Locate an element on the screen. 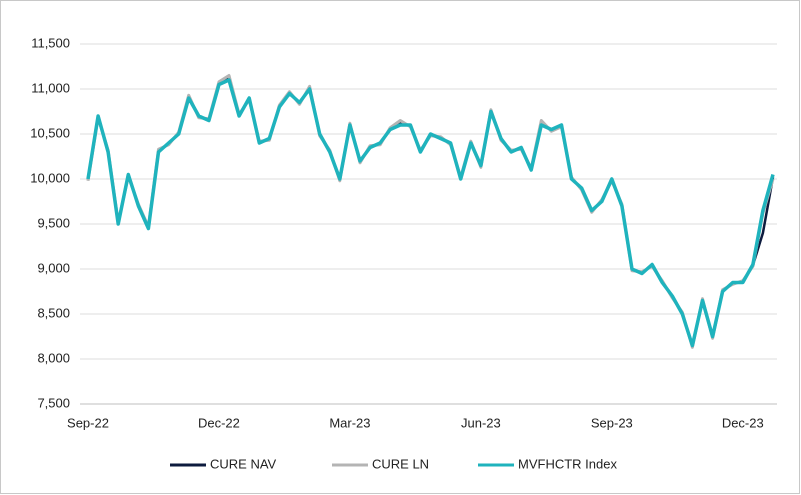 The image size is (801, 495). y-tick-label: 7,500 is located at coordinates (53, 402).